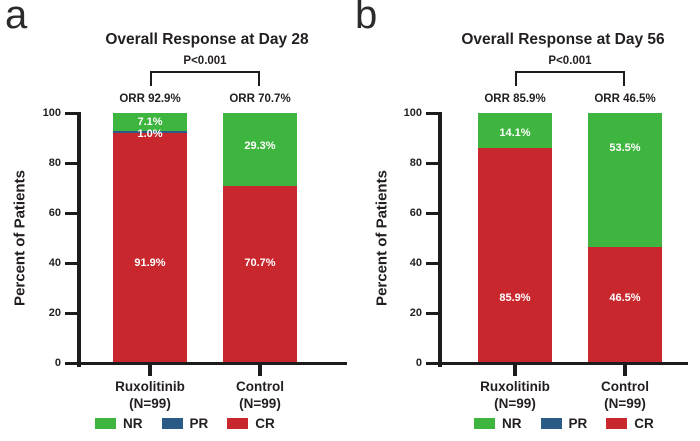 The height and width of the screenshot is (441, 700). What do you see at coordinates (563, 39) in the screenshot?
I see `chart-title: Overall Response at Day 56` at bounding box center [563, 39].